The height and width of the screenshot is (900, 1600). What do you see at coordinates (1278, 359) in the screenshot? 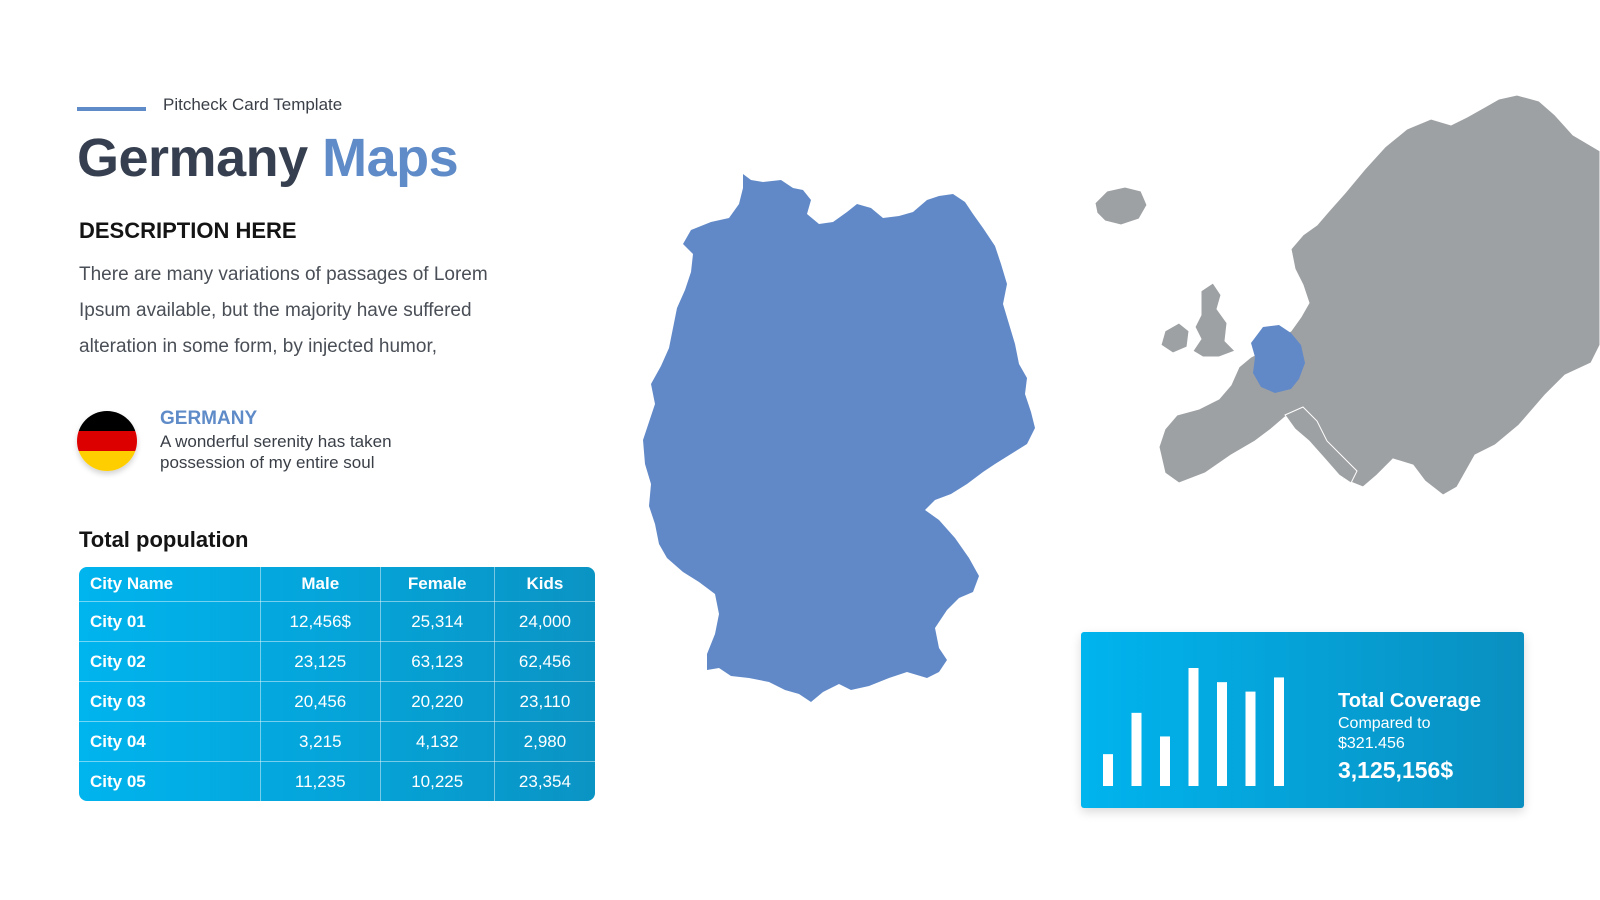
I see `europe-germany-highlight` at bounding box center [1278, 359].